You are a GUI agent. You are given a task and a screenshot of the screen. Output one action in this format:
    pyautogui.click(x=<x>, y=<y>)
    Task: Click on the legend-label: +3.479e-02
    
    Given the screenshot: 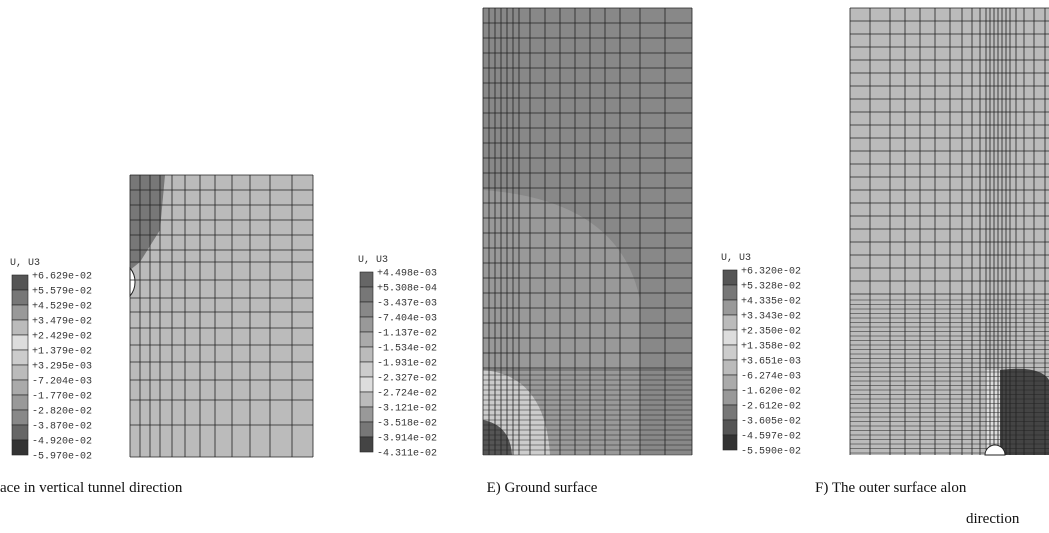 What is the action you would take?
    pyautogui.click(x=62, y=322)
    